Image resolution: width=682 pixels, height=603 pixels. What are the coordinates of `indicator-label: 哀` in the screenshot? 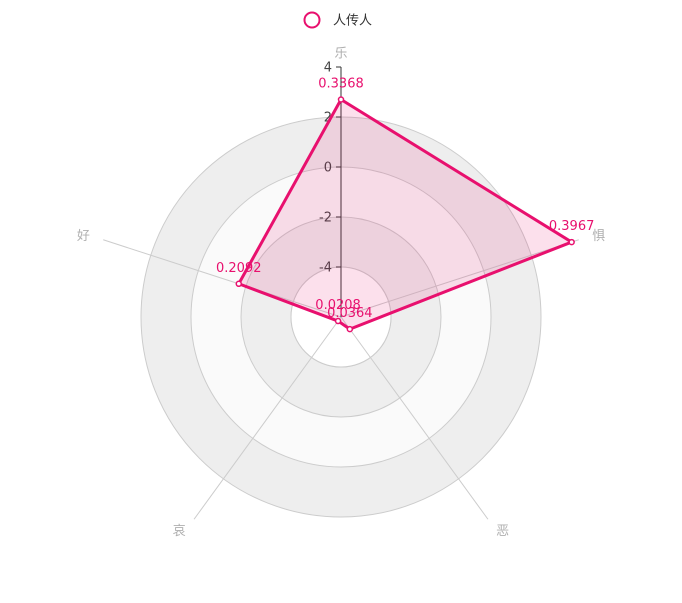 It's located at (179, 531).